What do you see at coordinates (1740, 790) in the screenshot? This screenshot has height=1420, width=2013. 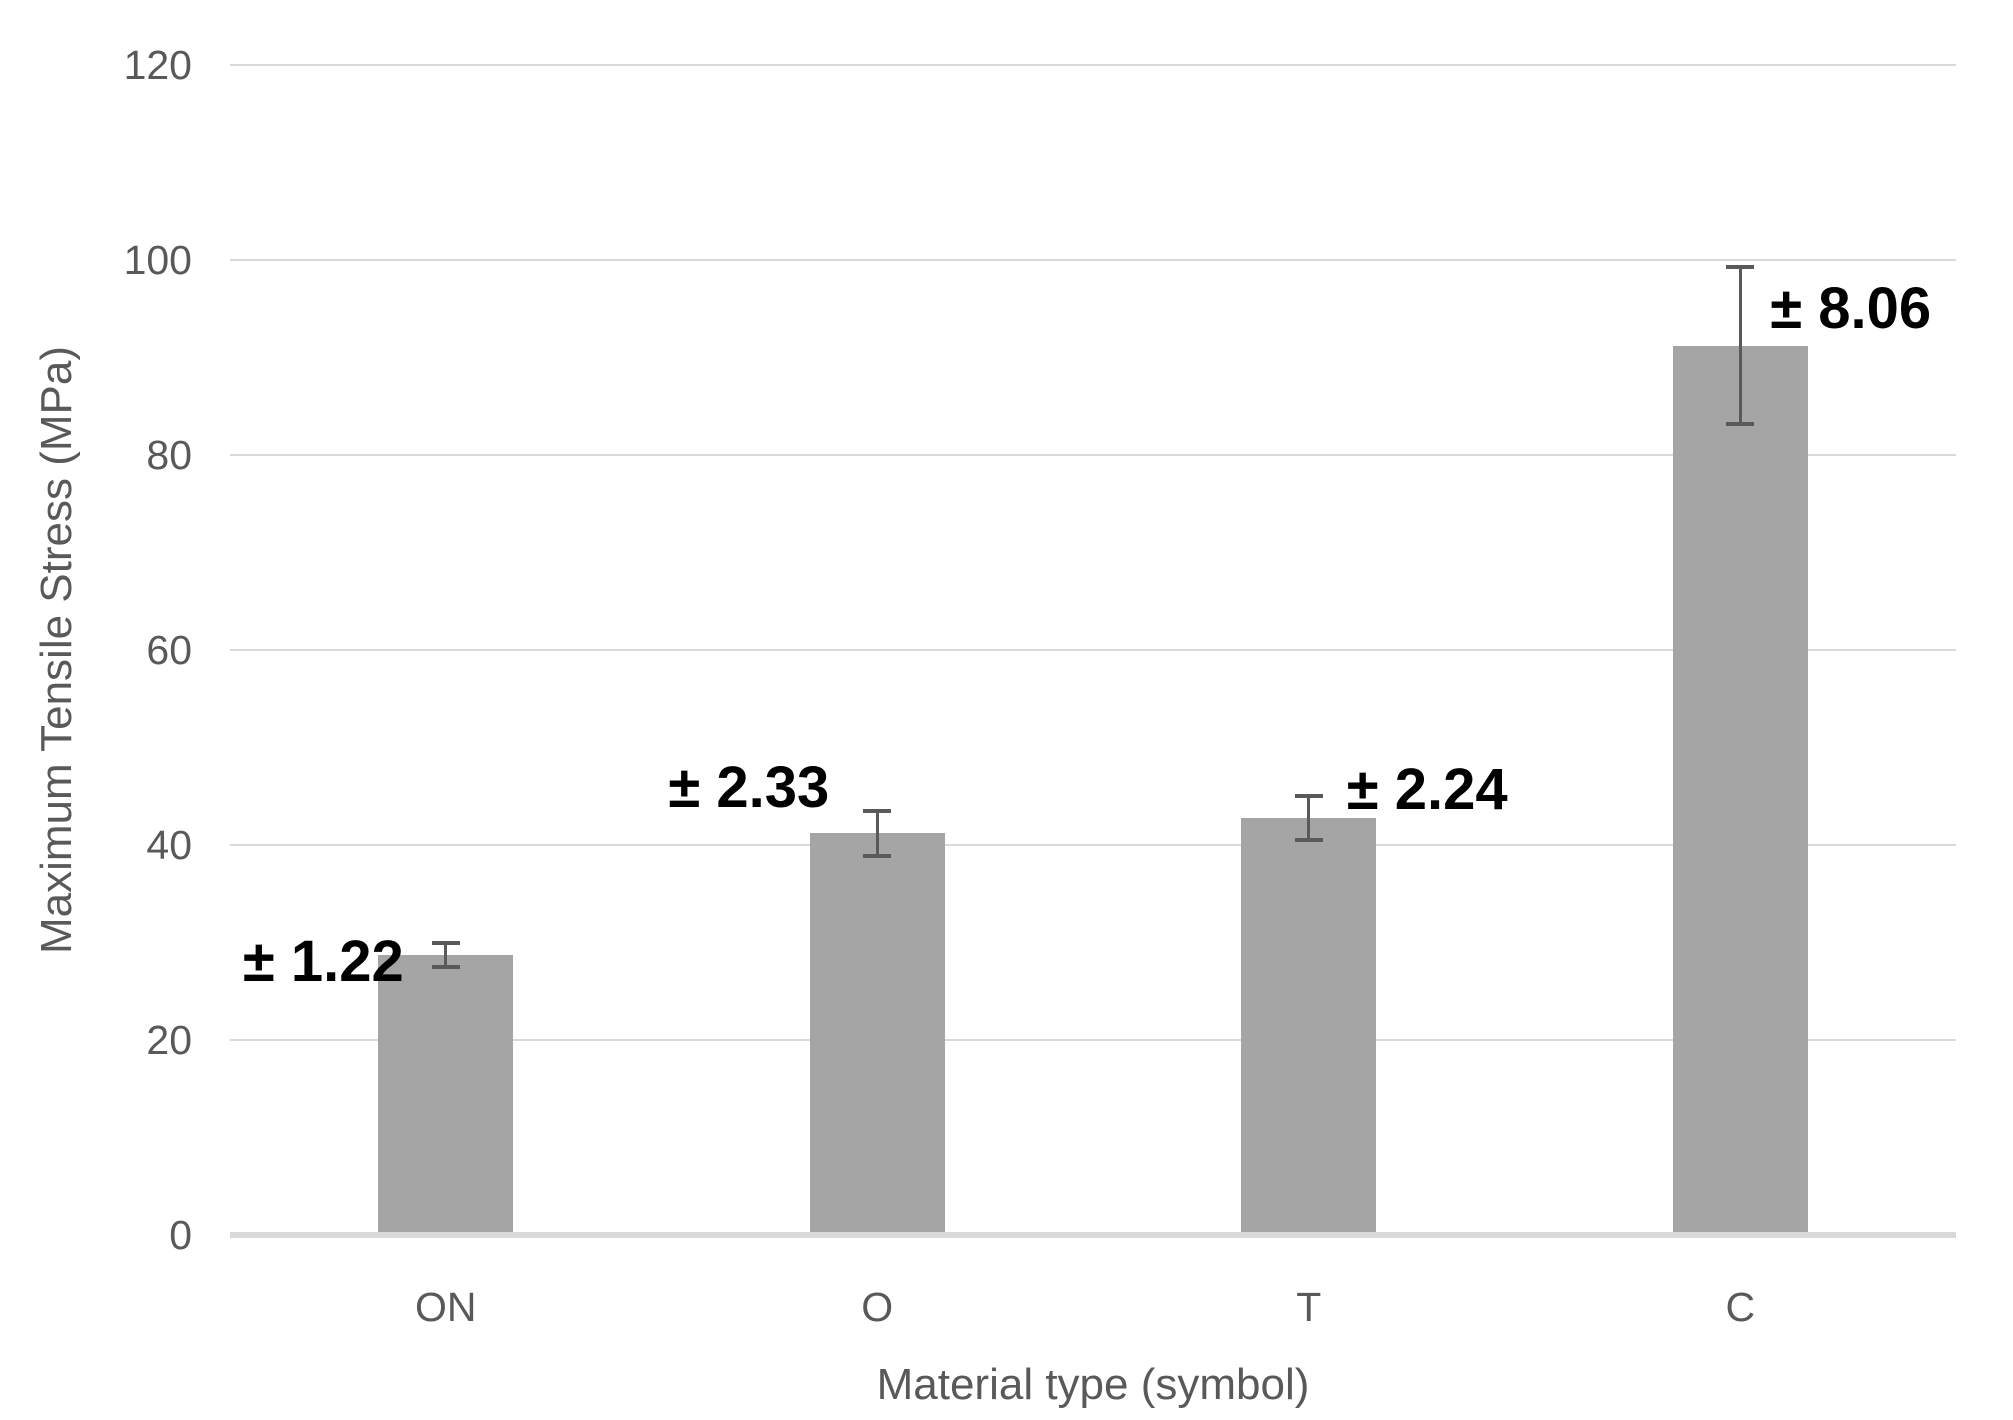 I see `bar-c` at bounding box center [1740, 790].